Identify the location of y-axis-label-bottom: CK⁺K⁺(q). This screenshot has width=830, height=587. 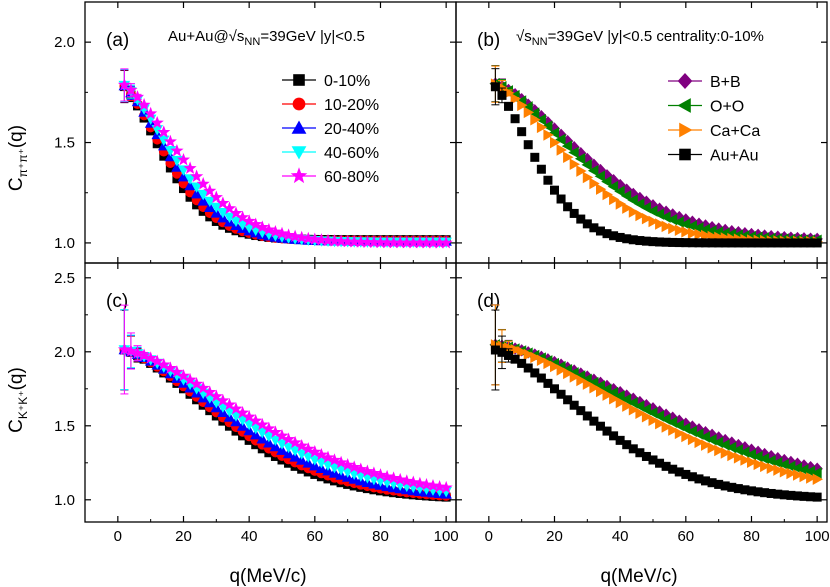
(18, 400).